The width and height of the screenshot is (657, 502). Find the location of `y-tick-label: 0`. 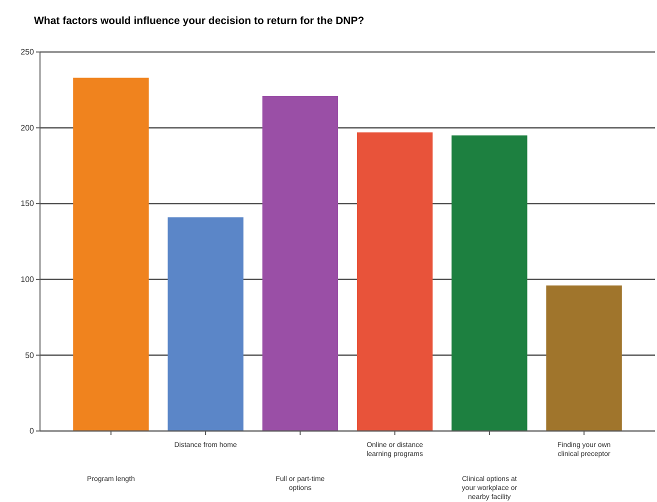

y-tick-label: 0 is located at coordinates (32, 431).